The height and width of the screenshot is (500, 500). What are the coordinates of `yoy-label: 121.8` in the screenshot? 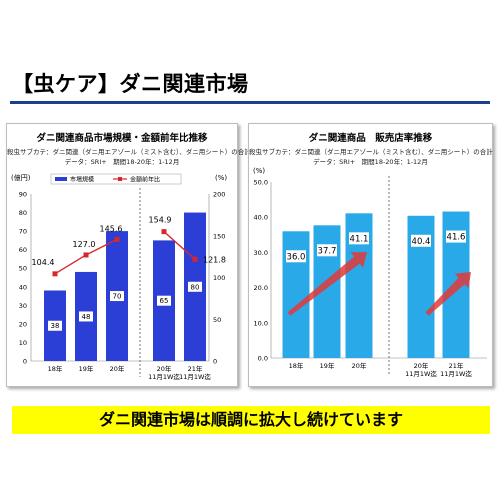 It's located at (214, 259).